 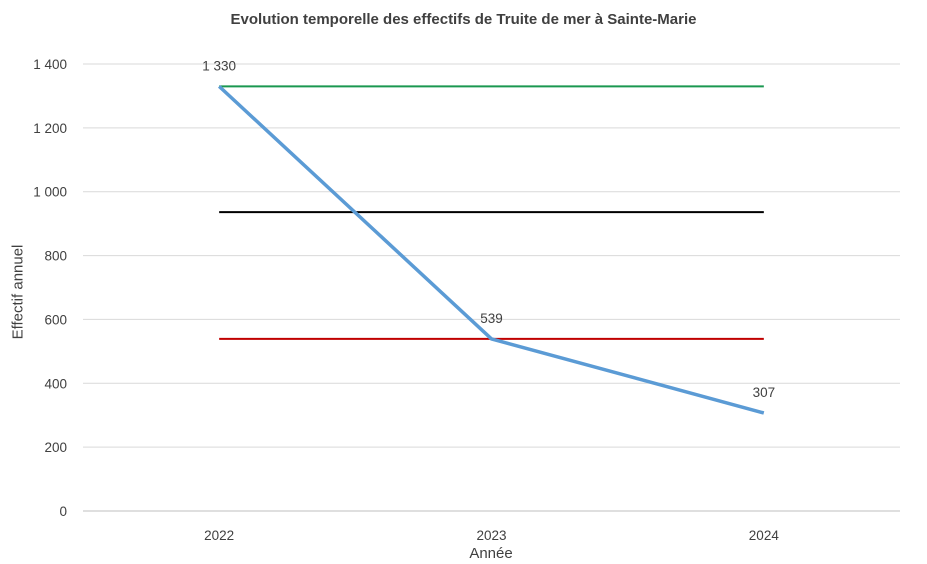 What do you see at coordinates (55, 447) in the screenshot?
I see `y-tick-label: 200` at bounding box center [55, 447].